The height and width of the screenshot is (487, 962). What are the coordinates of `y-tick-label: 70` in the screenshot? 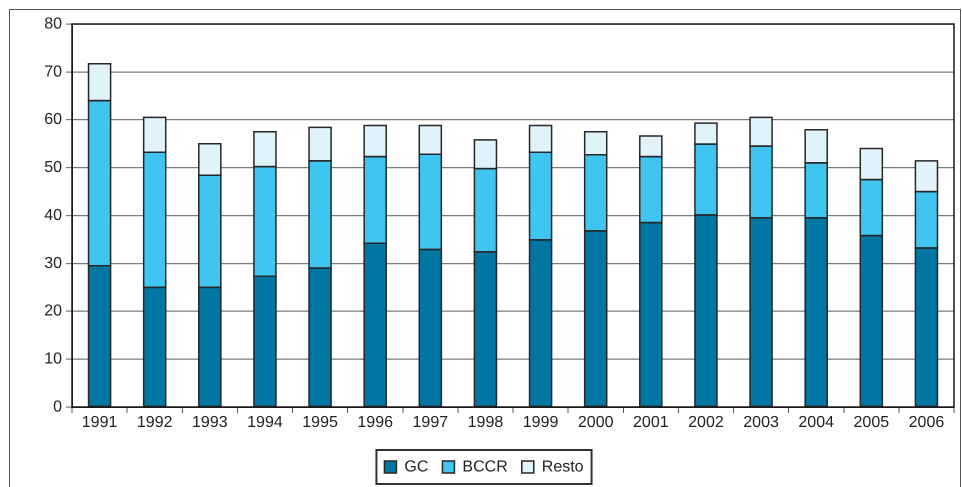 It's located at (53, 71).